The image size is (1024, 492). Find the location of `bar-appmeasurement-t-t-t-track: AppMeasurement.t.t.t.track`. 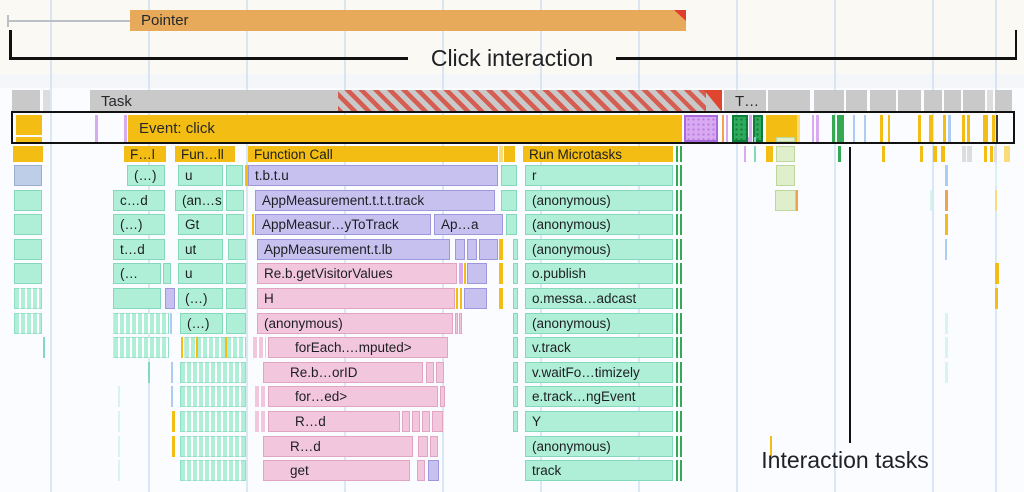

bar-appmeasurement-t-t-t-track: AppMeasurement.t.t.t.track is located at coordinates (375, 200).